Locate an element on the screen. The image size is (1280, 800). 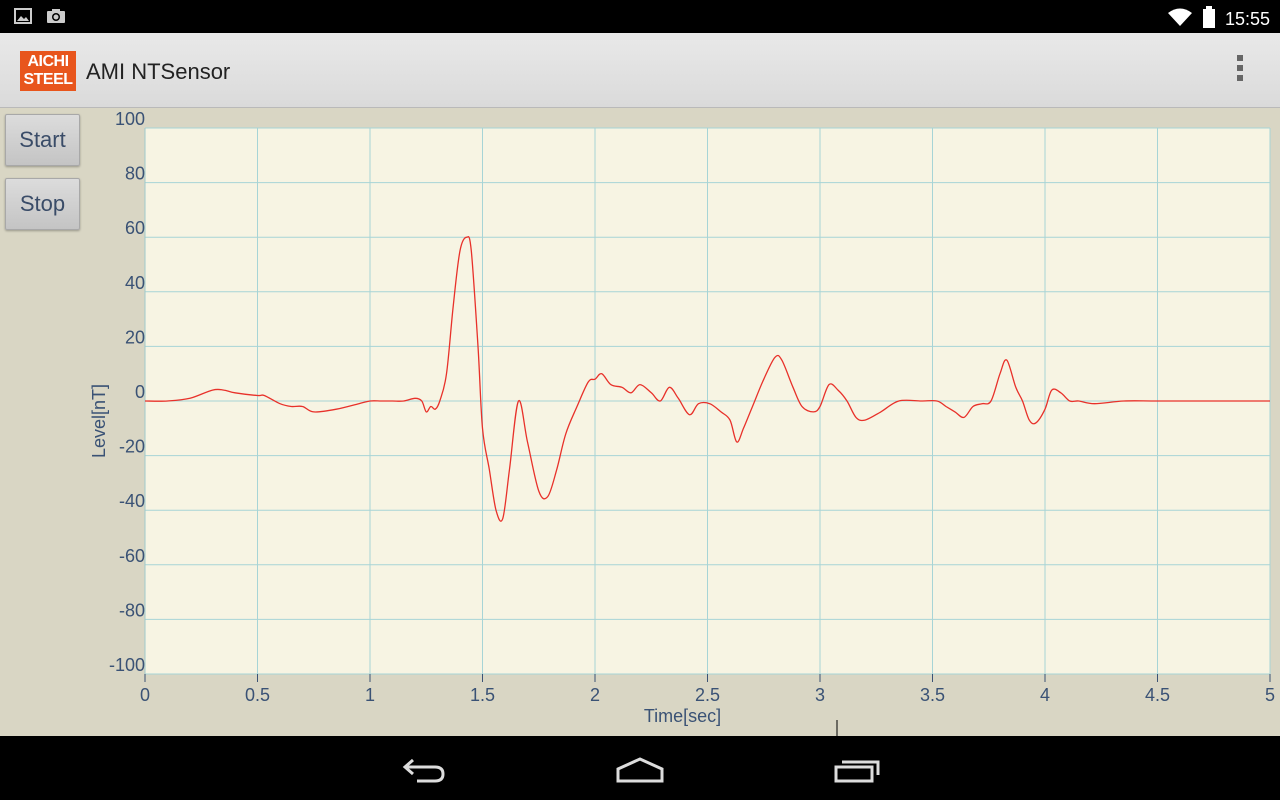
x-tick-label: 0.5 is located at coordinates (257, 695).